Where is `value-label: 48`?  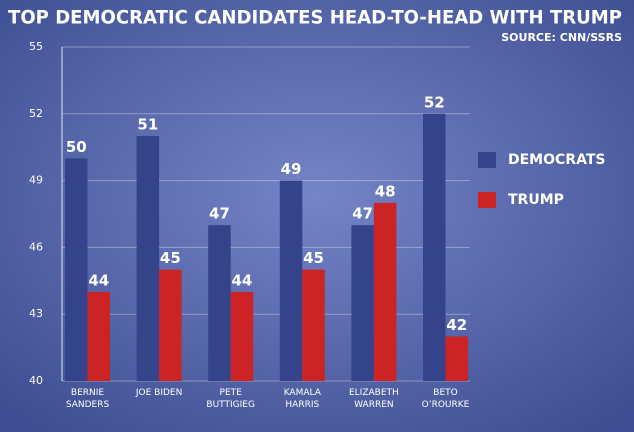 value-label: 48 is located at coordinates (385, 191).